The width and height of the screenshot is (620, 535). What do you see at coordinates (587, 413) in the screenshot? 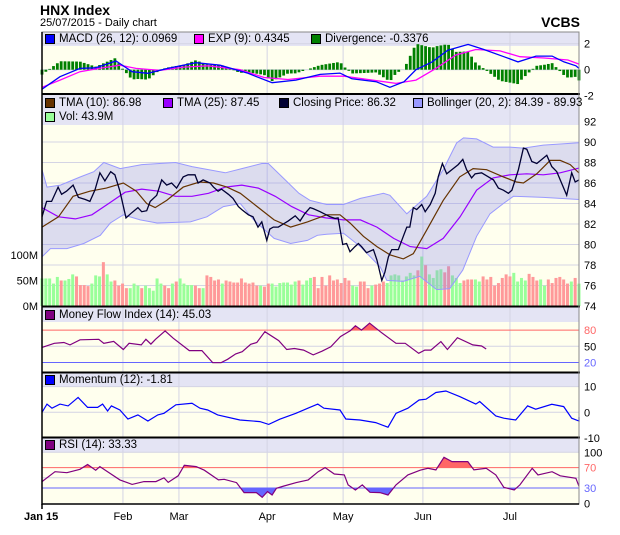
I see `momentum-tick-label: 0` at bounding box center [587, 413].